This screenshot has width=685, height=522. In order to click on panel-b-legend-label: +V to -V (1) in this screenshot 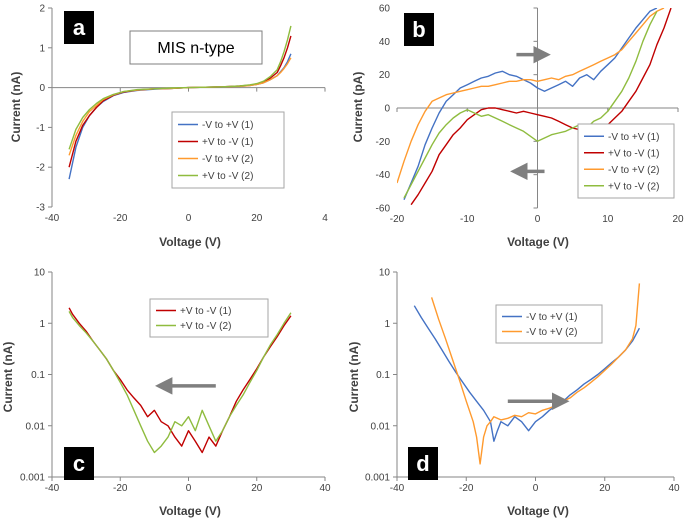, I will do `click(633, 153)`.